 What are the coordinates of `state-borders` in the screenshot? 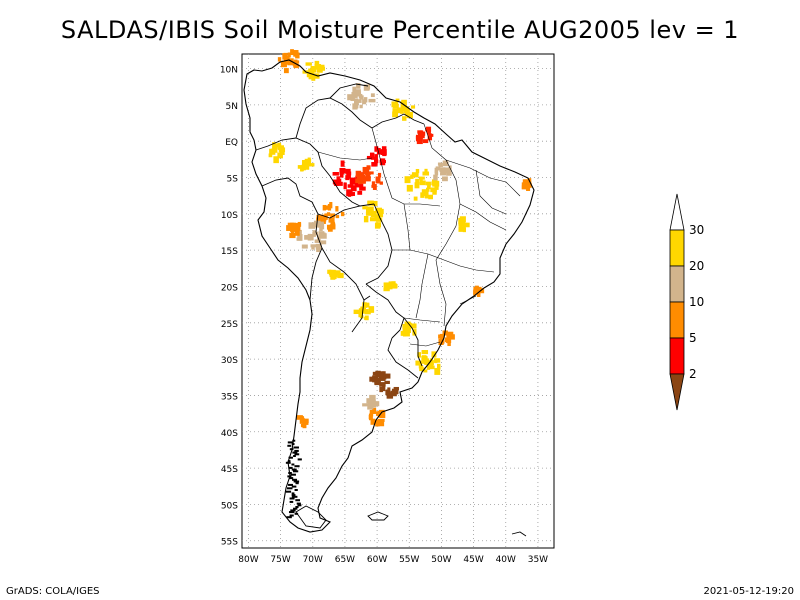 It's located at (419, 235).